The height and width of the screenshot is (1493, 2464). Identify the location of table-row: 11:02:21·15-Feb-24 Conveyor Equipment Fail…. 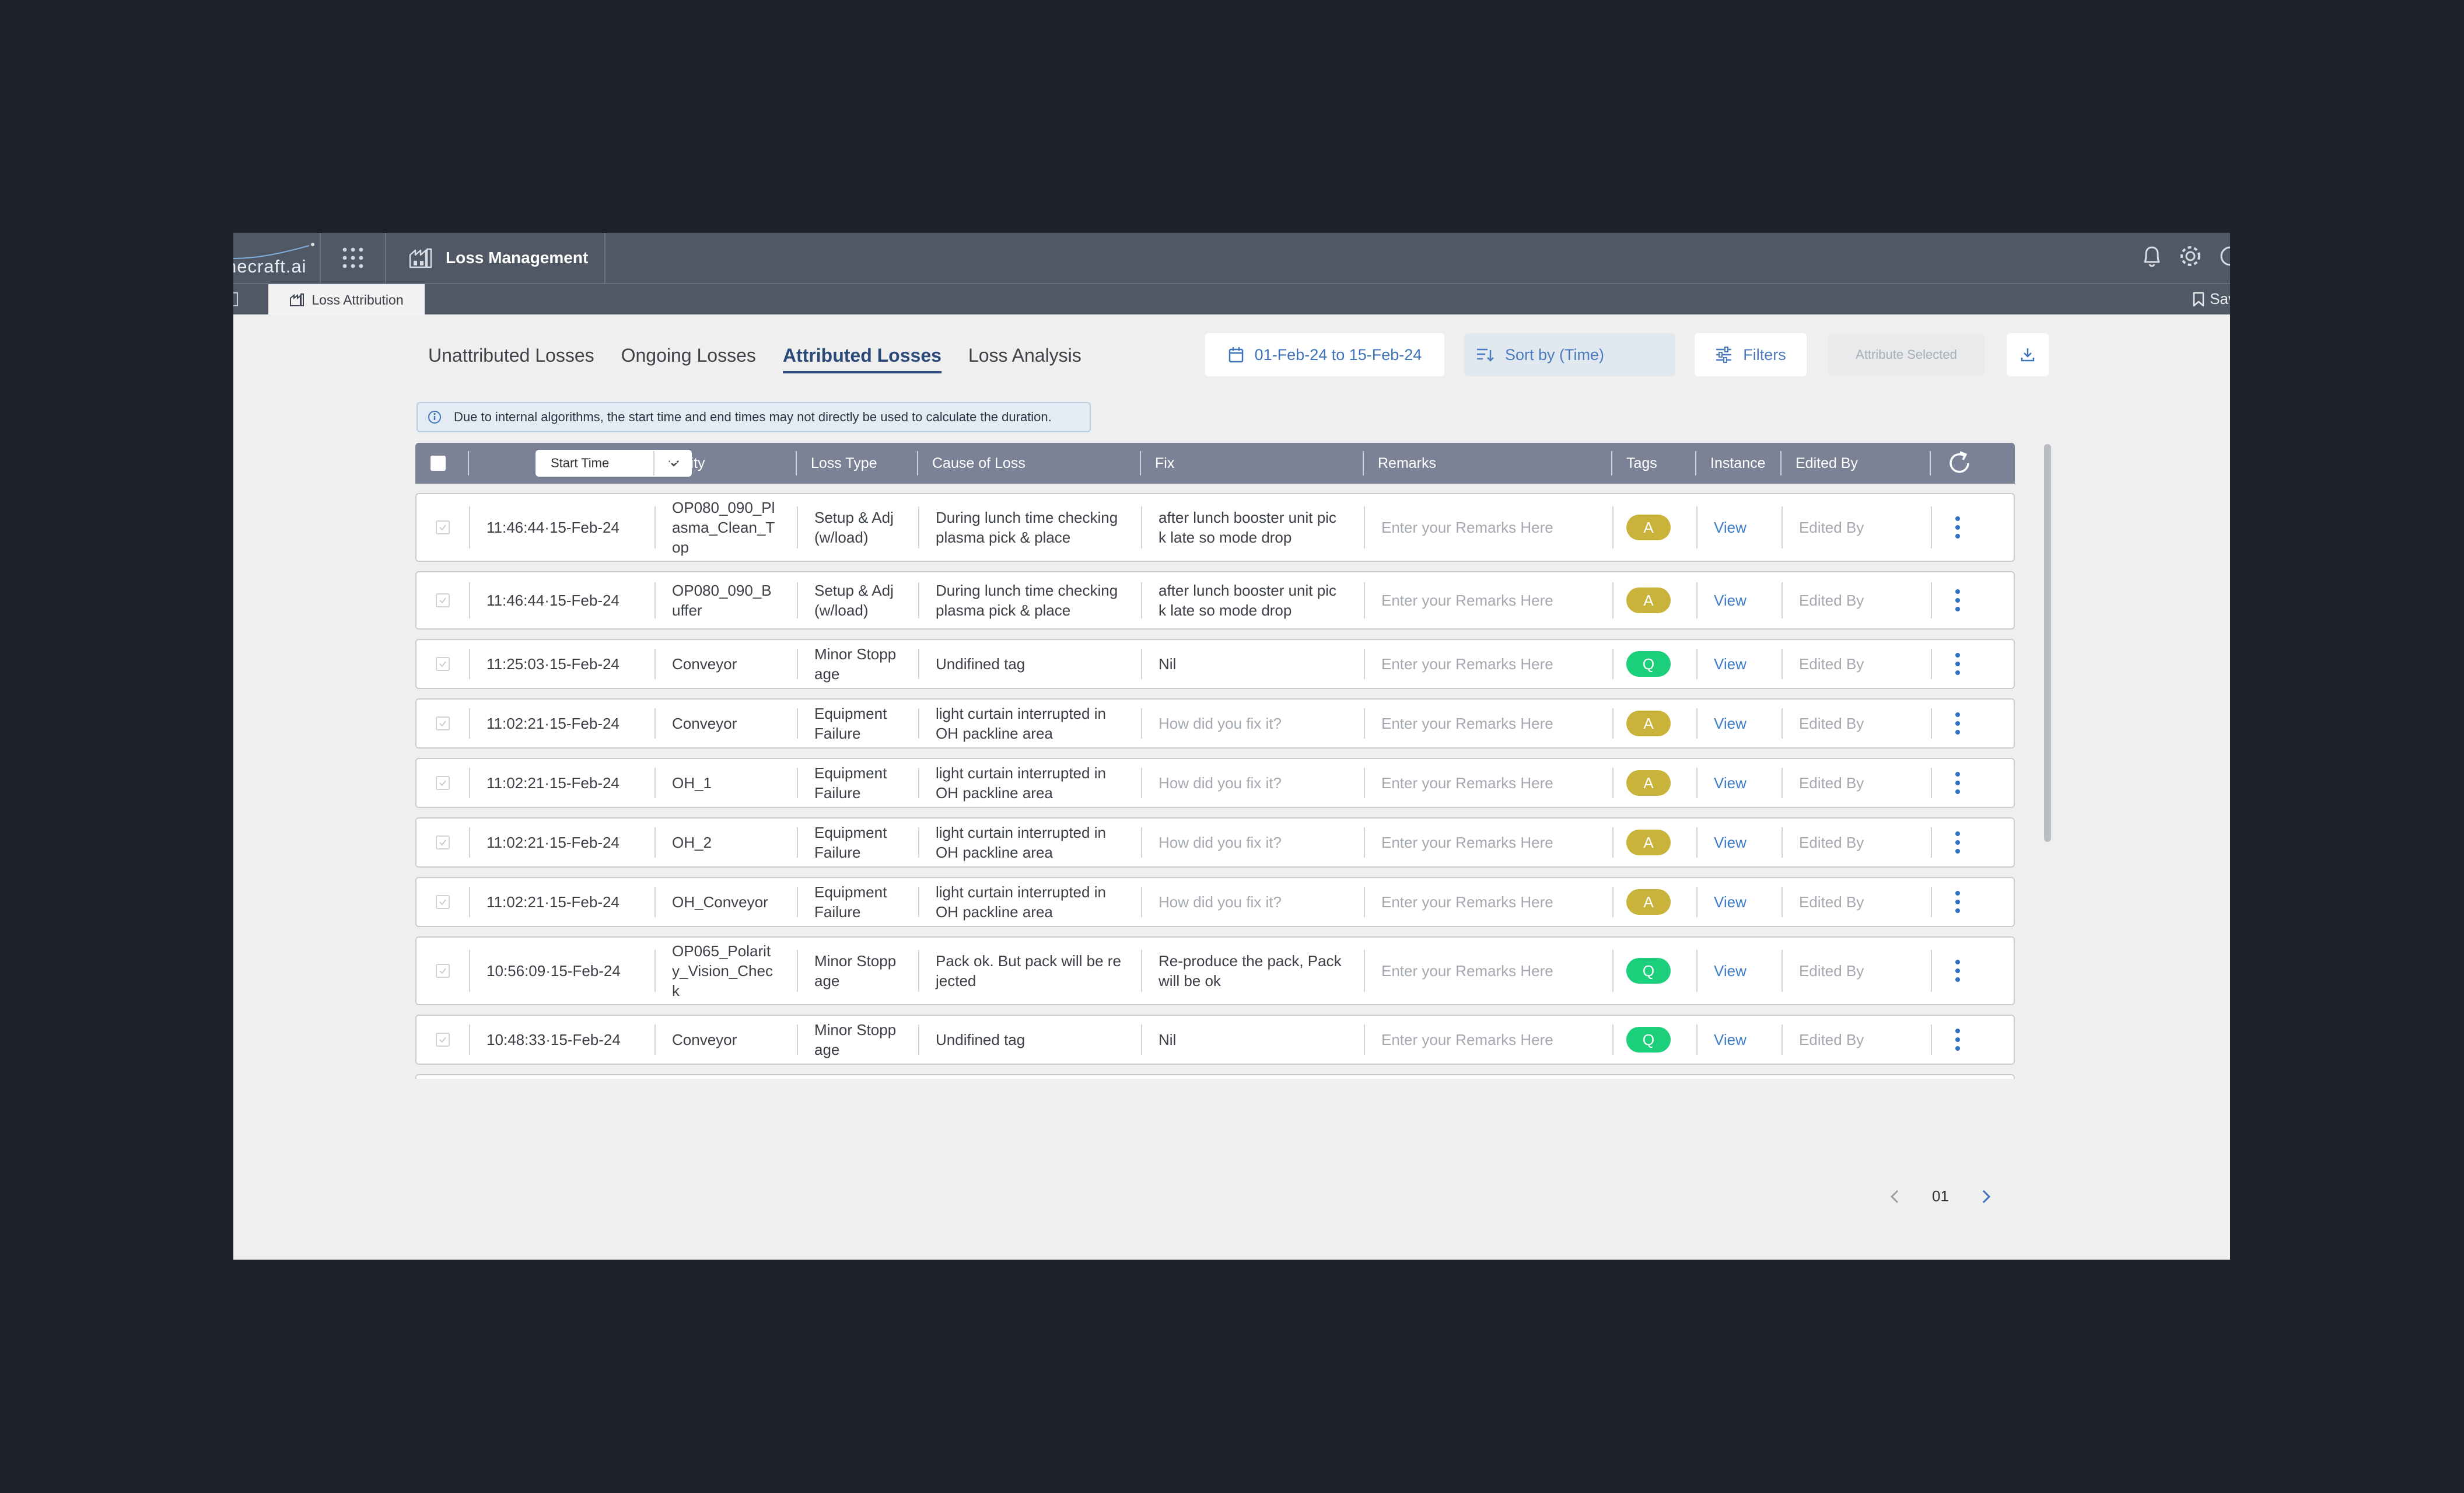
(1215, 723).